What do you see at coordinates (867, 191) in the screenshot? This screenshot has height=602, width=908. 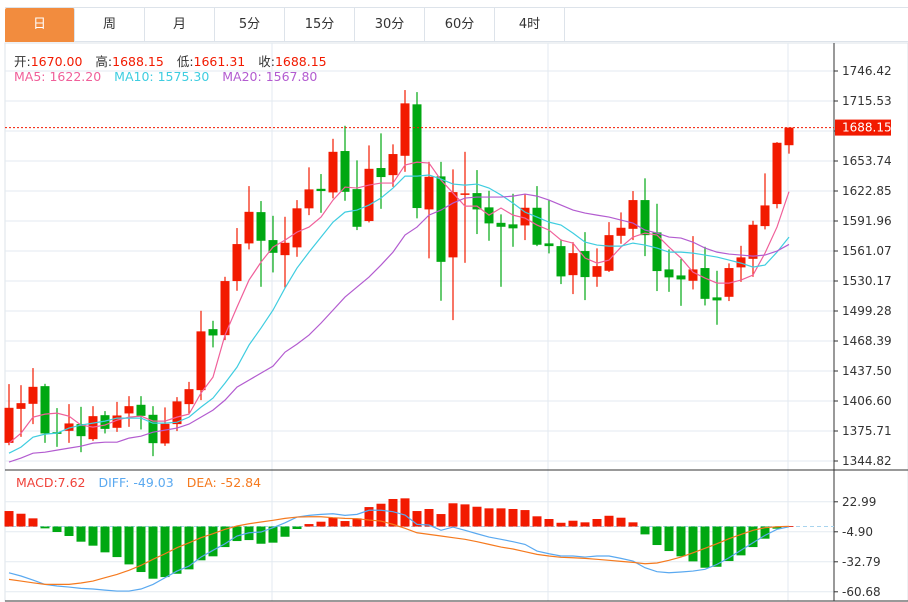 I see `price-tick-label: 1622.85` at bounding box center [867, 191].